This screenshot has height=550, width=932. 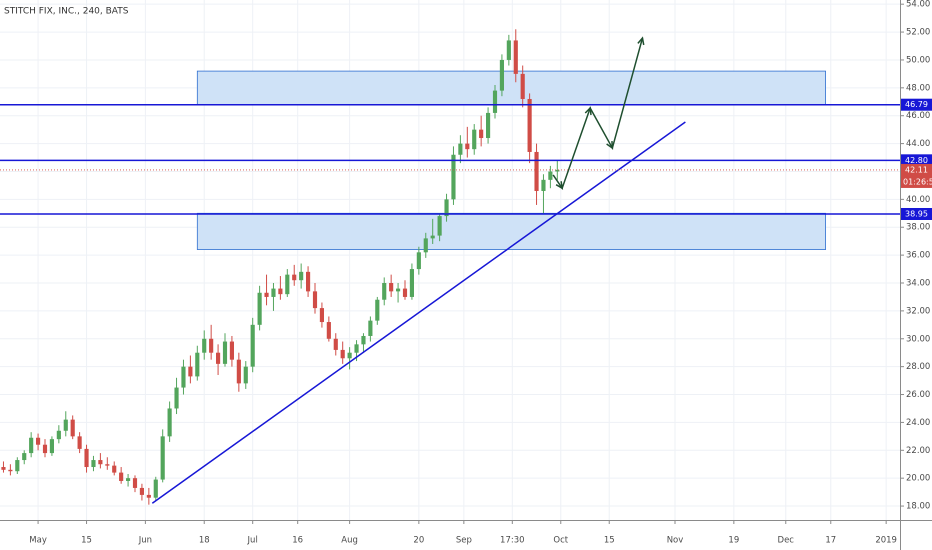 I want to click on y-tick-label: 36.00, so click(x=918, y=256).